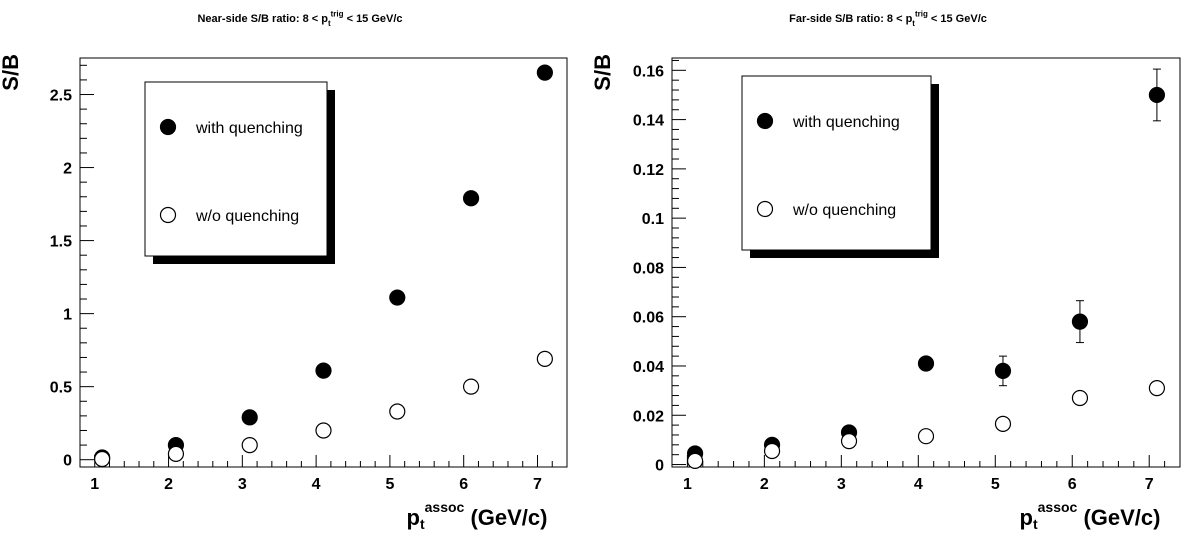  Describe the element at coordinates (648, 416) in the screenshot. I see `y-tick-label: 0.02` at that location.